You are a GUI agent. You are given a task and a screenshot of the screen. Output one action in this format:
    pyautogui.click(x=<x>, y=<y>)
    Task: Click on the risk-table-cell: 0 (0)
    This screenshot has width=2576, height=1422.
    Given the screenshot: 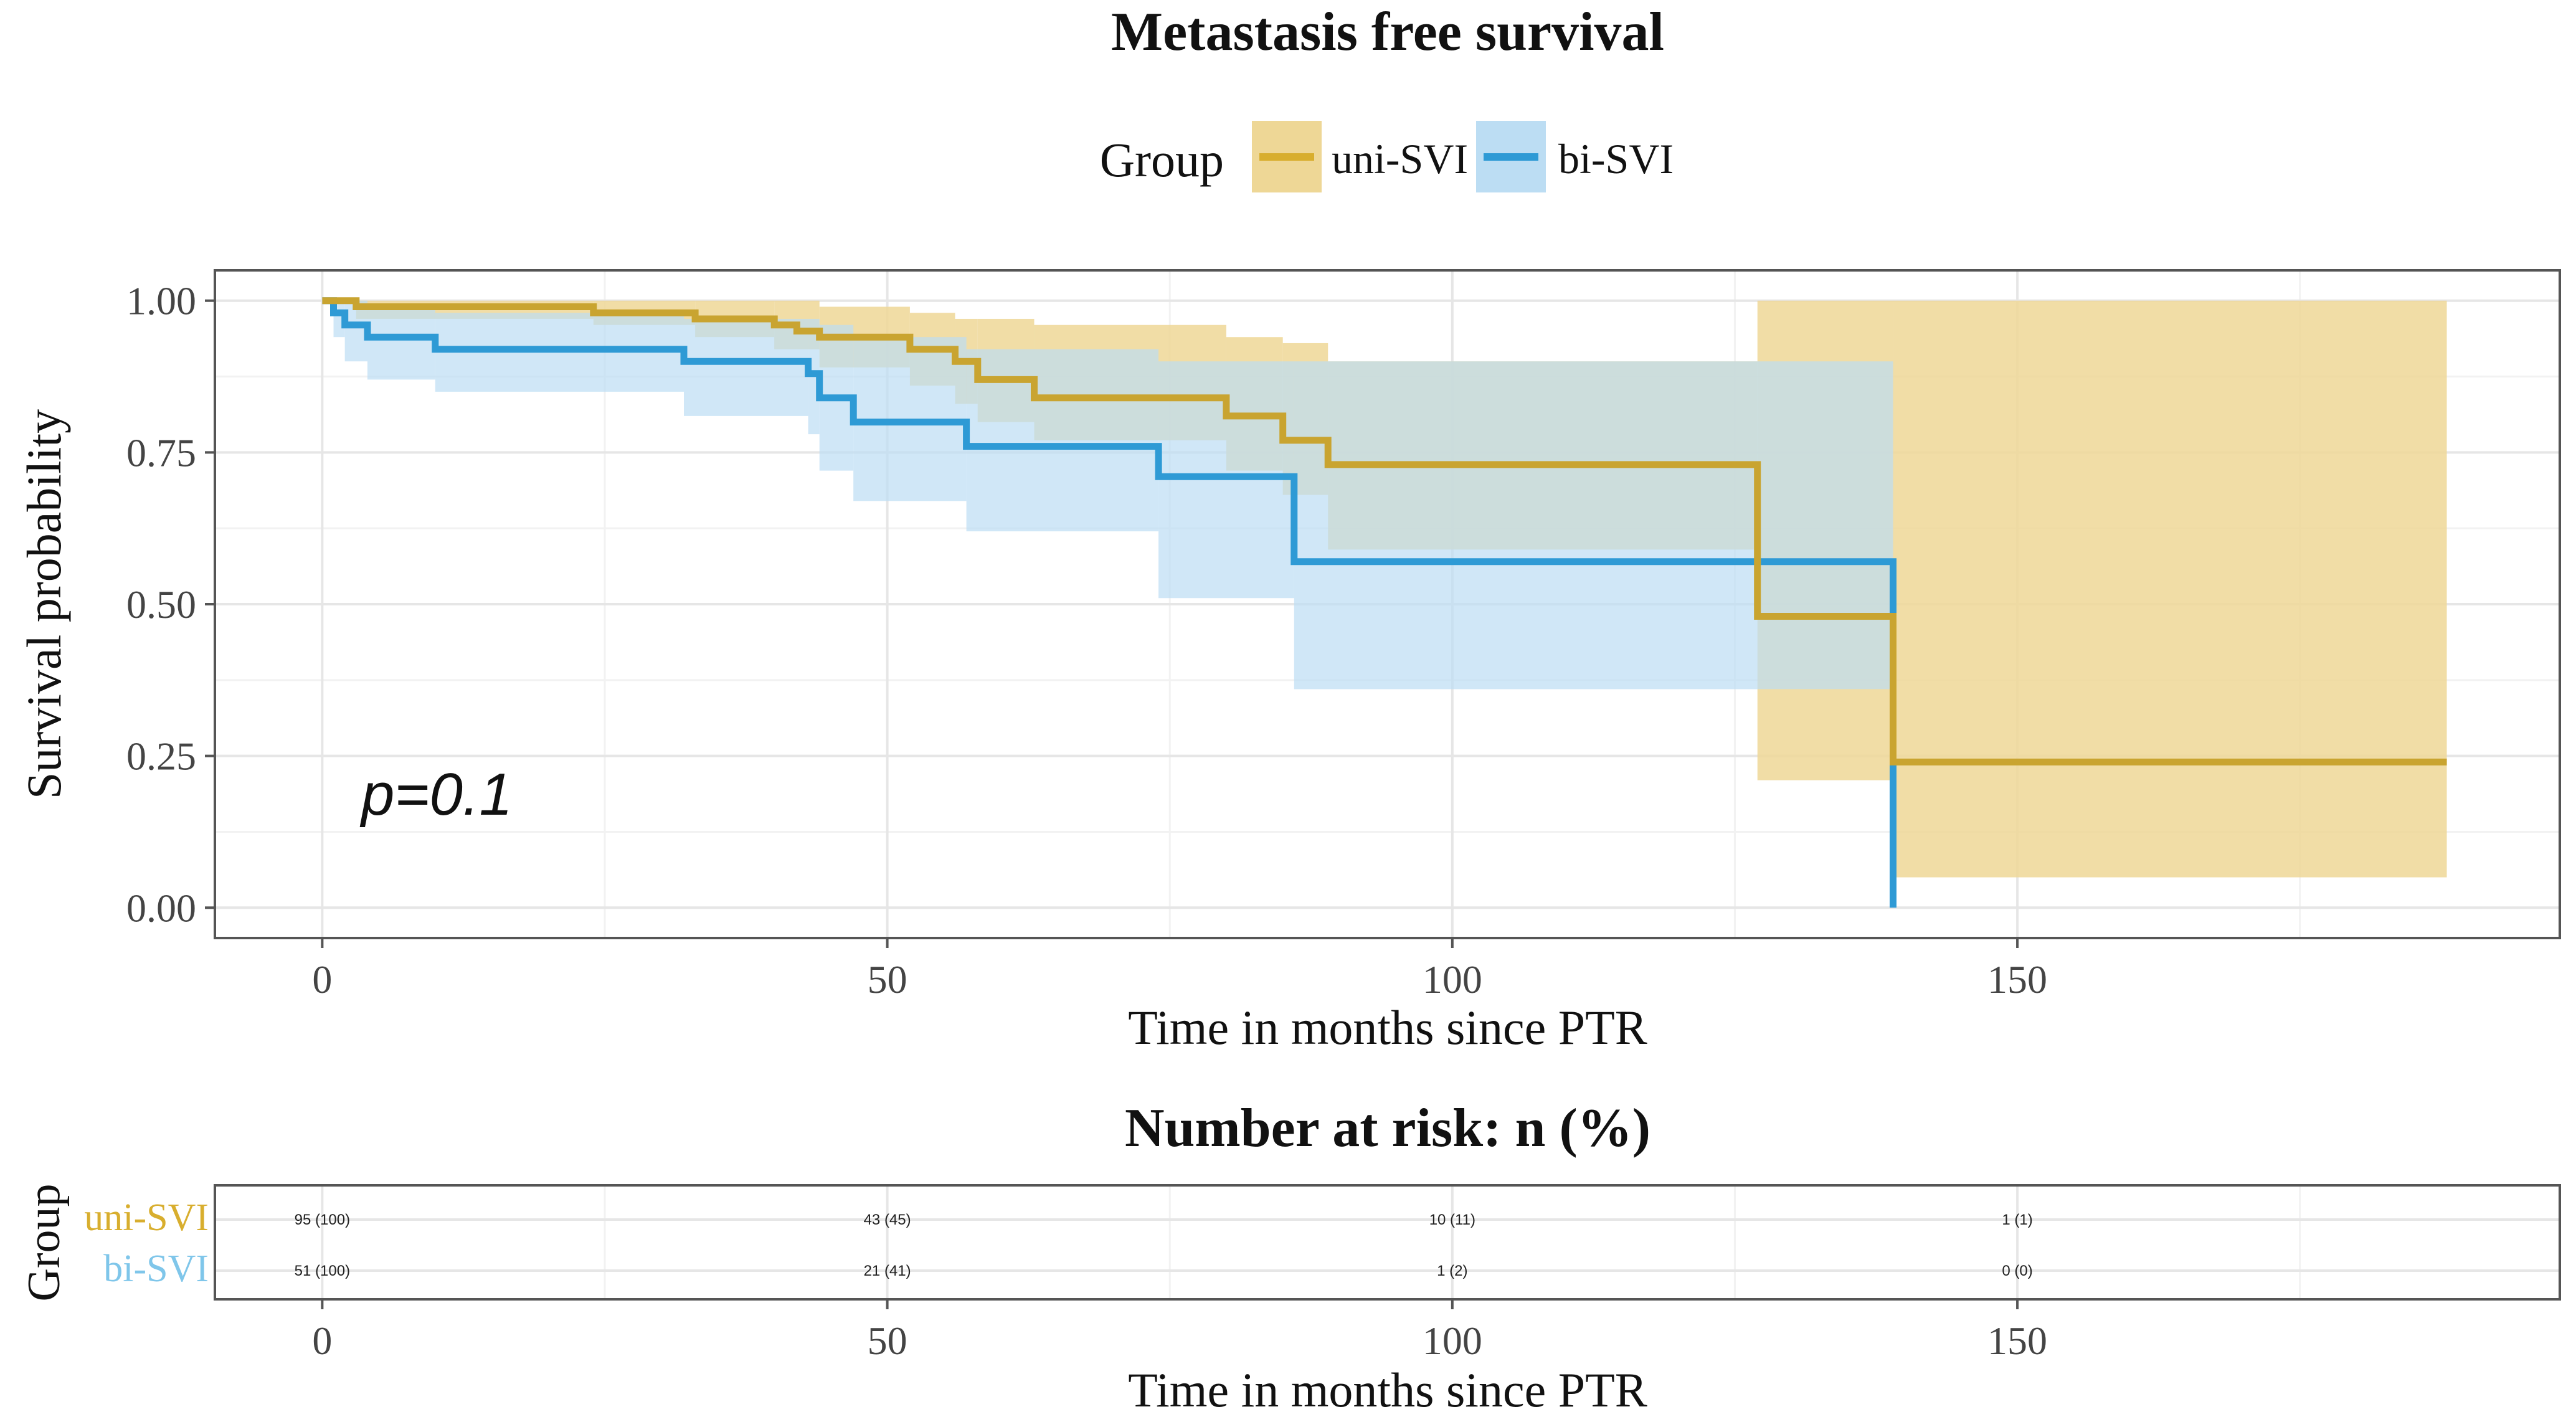 What is the action you would take?
    pyautogui.click(x=2017, y=1271)
    